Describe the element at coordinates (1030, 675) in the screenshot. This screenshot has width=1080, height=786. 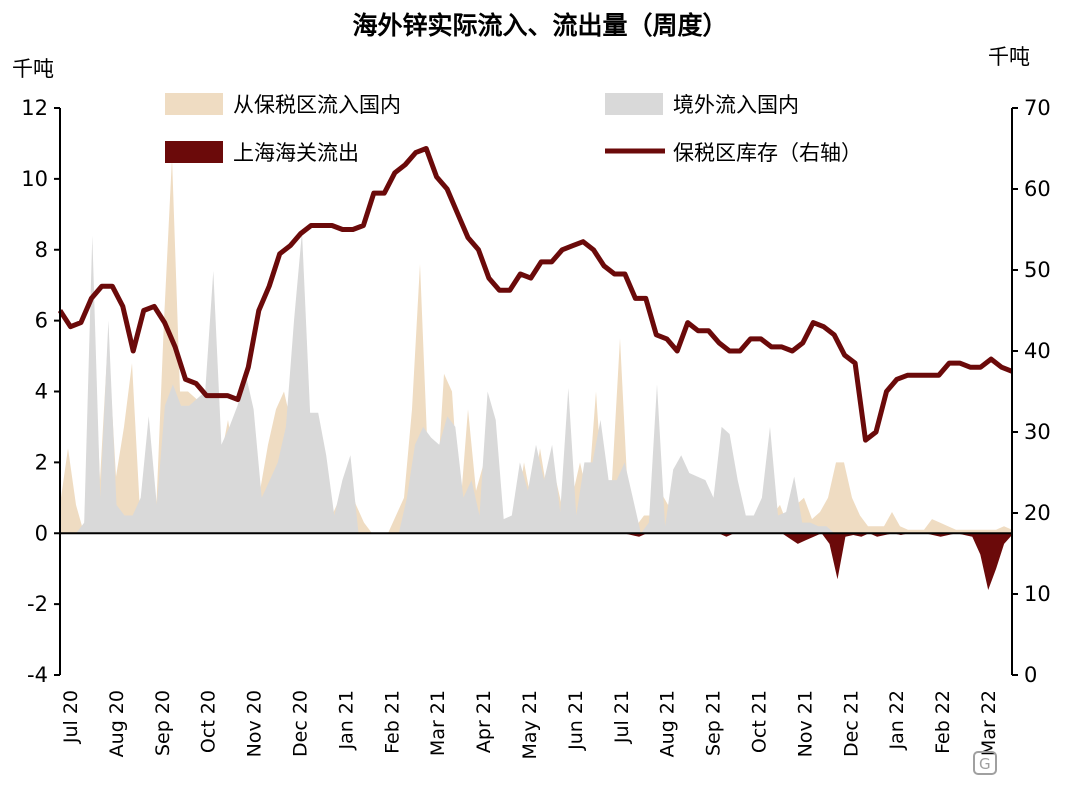
I see `right-tick-label: 0` at that location.